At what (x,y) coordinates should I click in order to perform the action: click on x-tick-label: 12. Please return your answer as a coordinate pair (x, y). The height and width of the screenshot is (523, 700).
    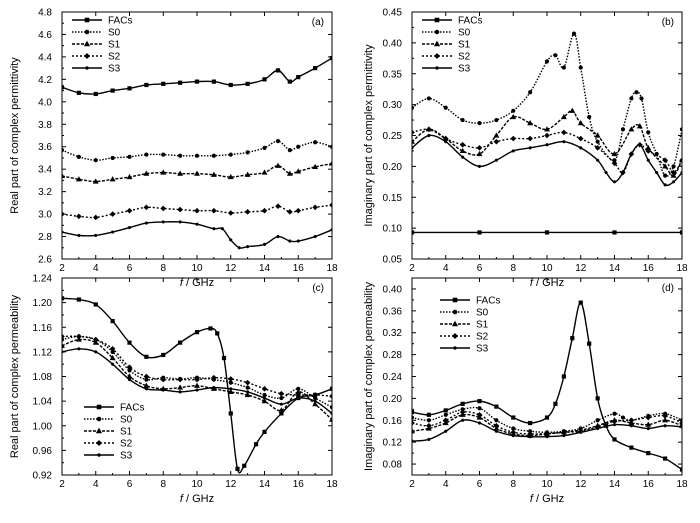
    Looking at the image, I should click on (231, 268).